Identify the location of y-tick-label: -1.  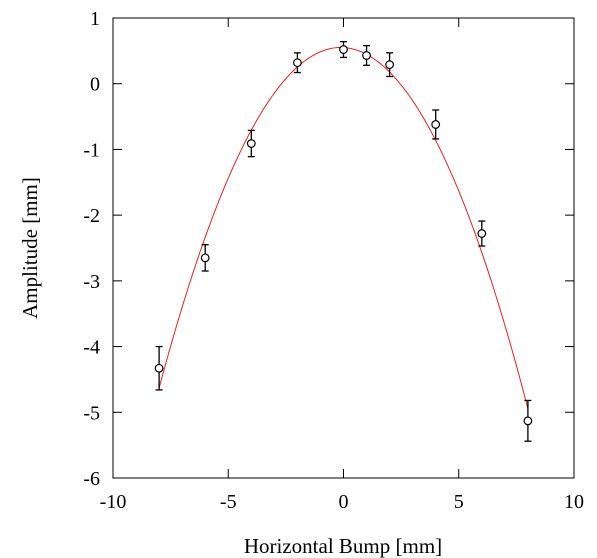
(91, 150).